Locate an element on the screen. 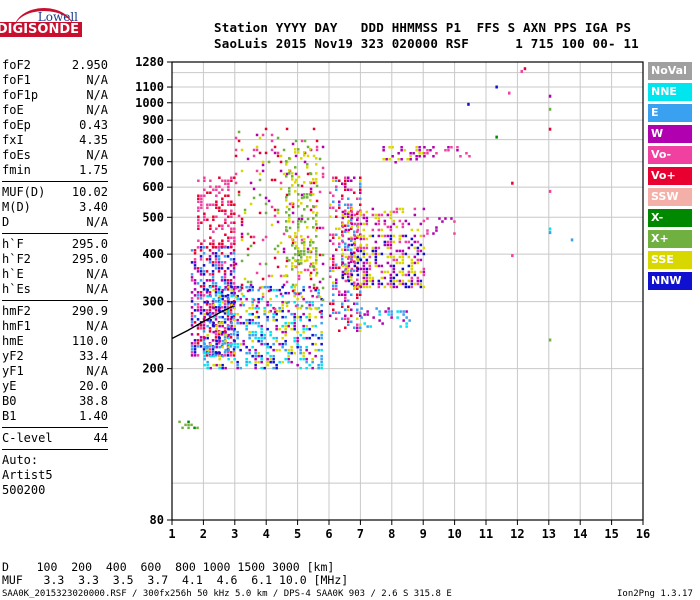 The height and width of the screenshot is (600, 700). logo-digisonde: DIGISONDE is located at coordinates (41, 29).